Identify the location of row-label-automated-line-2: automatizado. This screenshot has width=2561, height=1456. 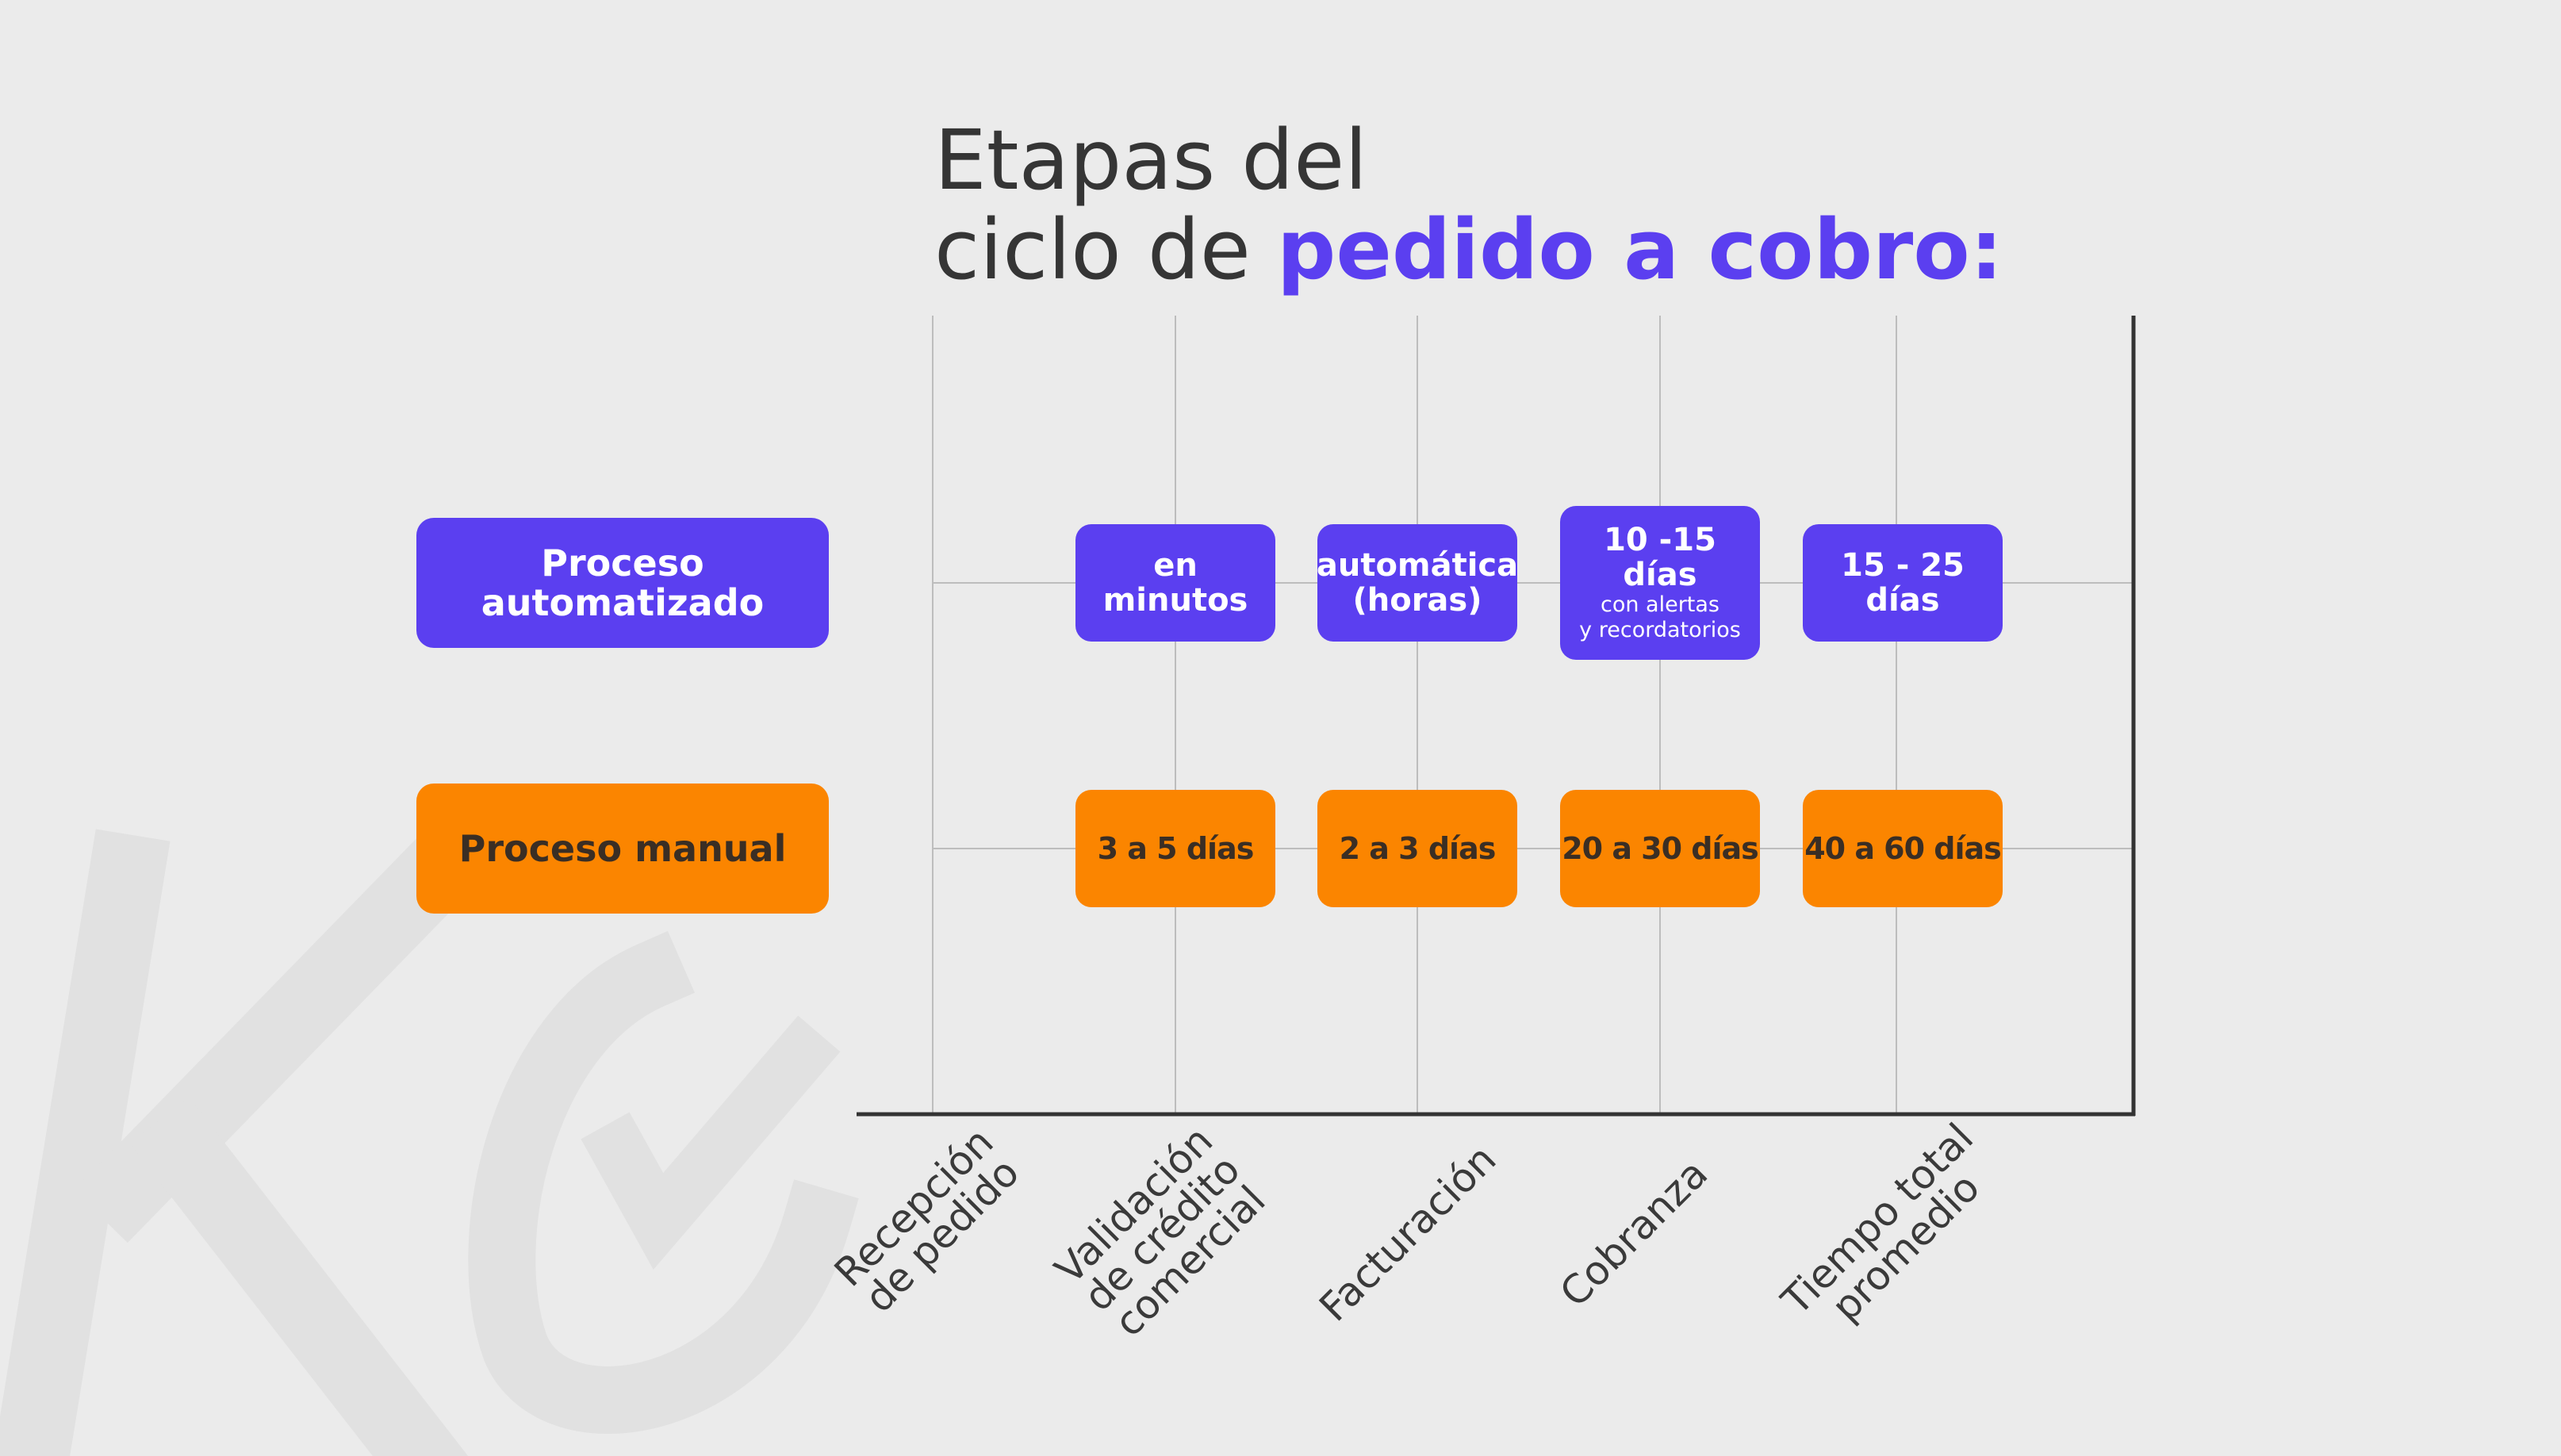
(623, 602).